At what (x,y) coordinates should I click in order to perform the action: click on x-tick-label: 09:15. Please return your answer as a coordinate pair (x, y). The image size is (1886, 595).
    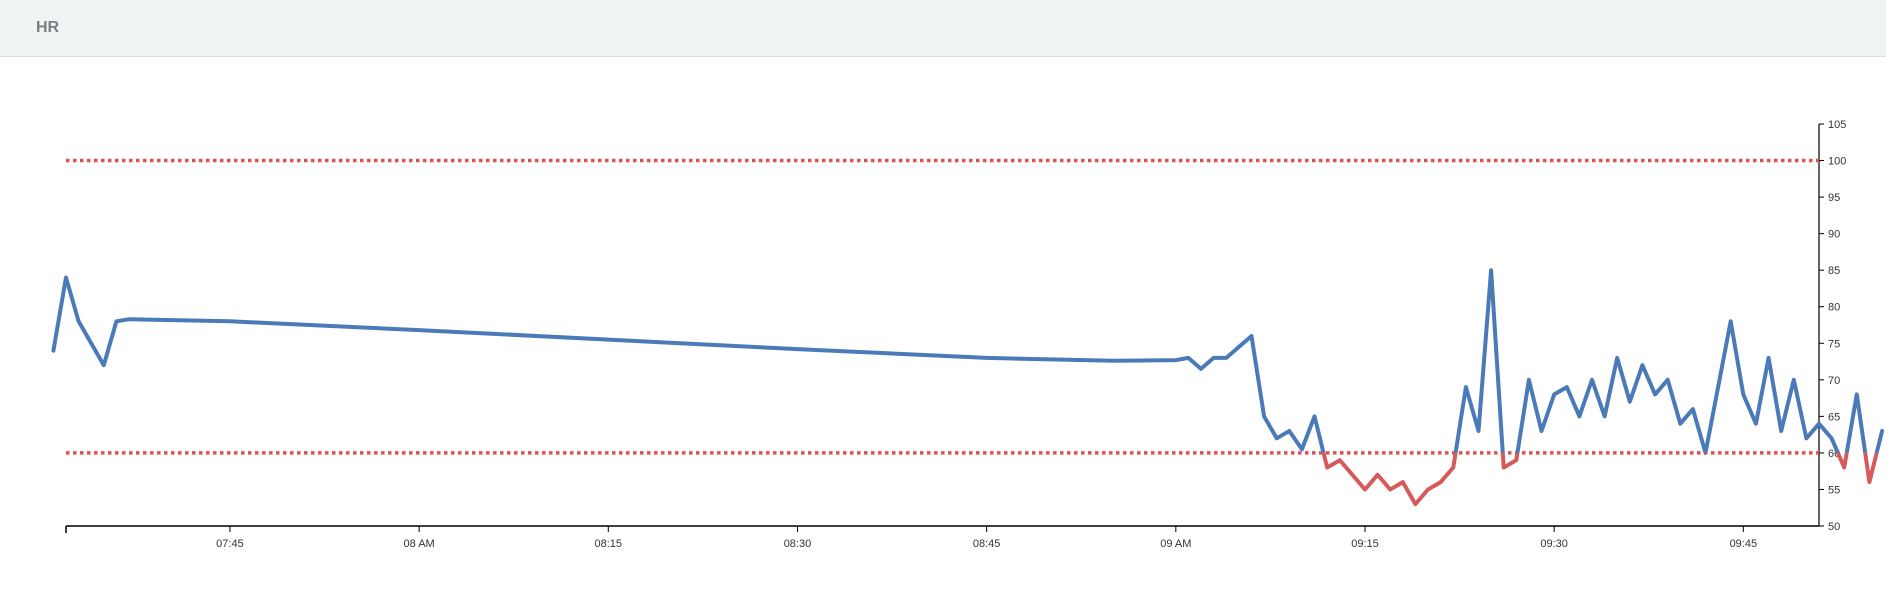
    Looking at the image, I should click on (1365, 544).